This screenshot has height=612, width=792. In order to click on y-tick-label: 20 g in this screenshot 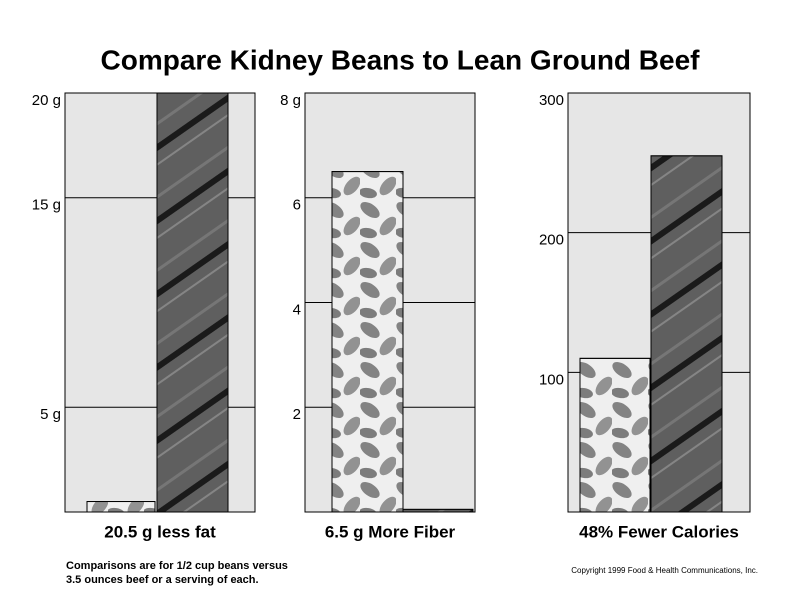, I will do `click(46, 100)`.